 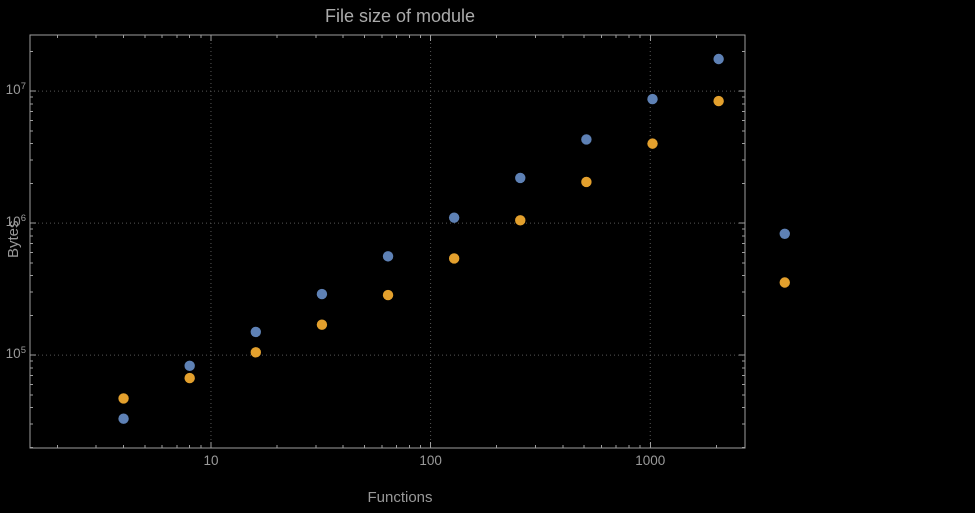 I want to click on x-tick-label: 100, so click(x=430, y=460).